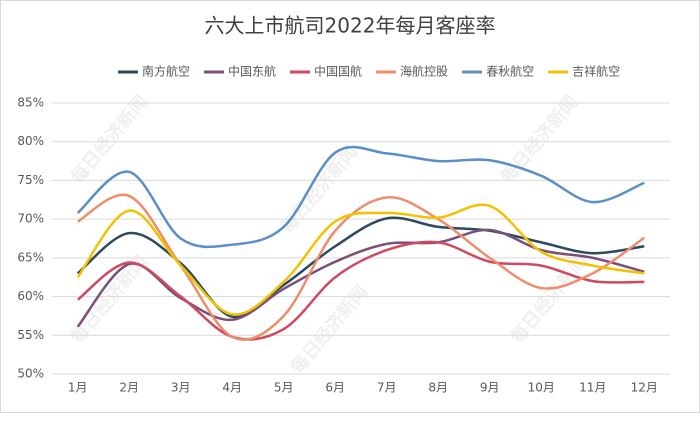 This screenshot has height=421, width=700. I want to click on chart-title: 六大上市航司2022年每月客座率, so click(350, 26).